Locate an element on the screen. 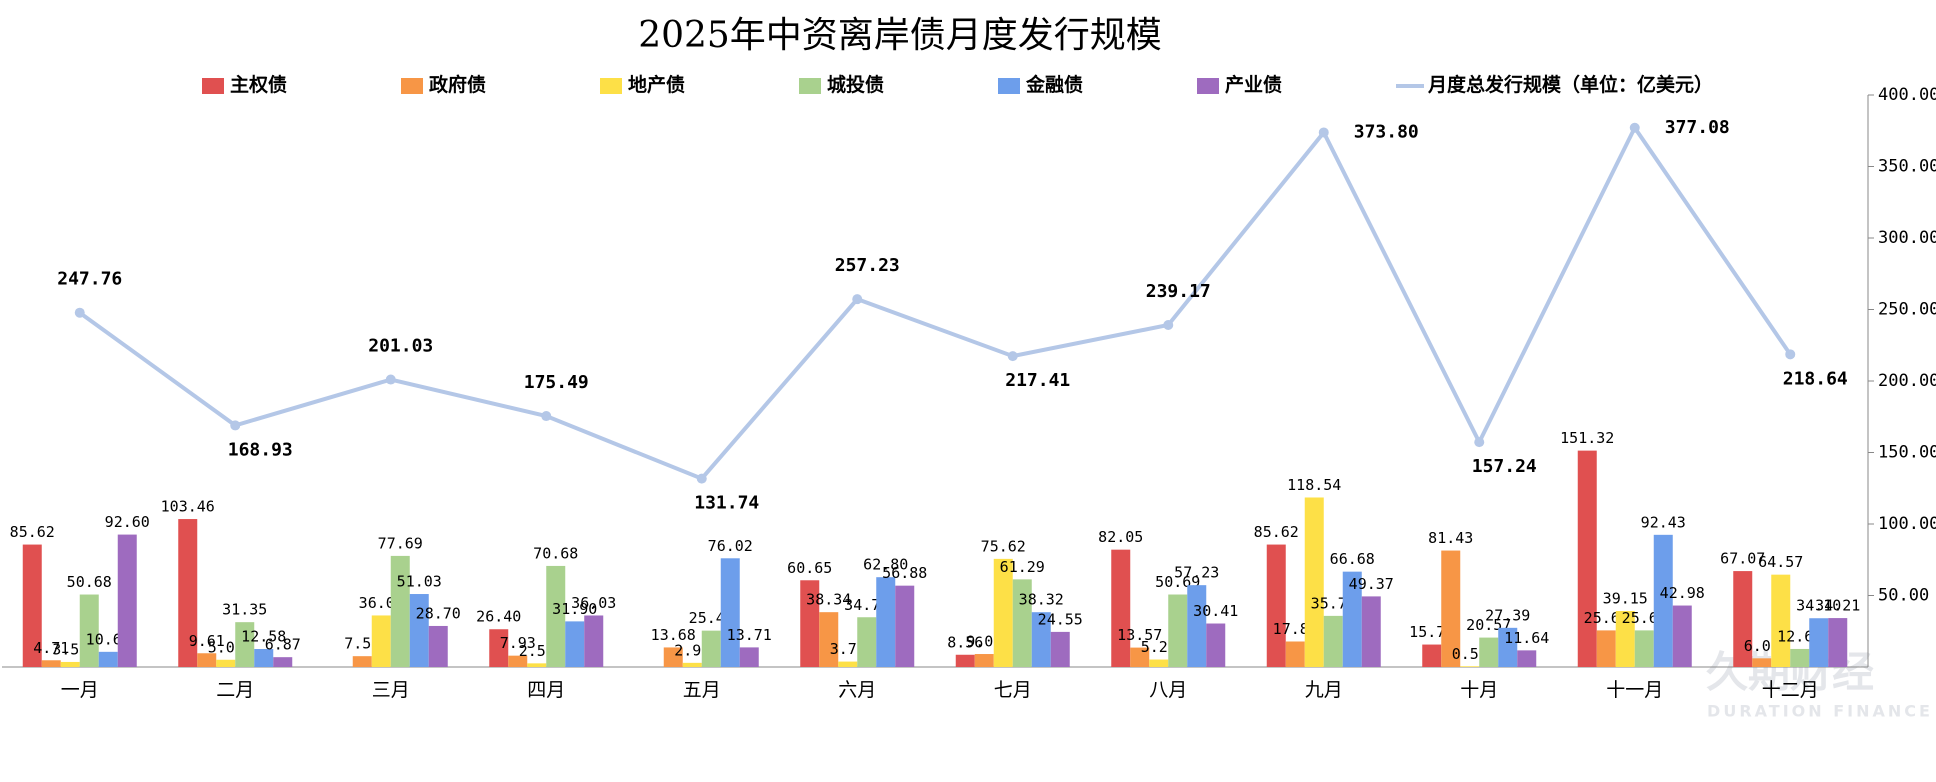 This screenshot has width=1936, height=782. y-tick-label: 300.00 is located at coordinates (1907, 238).